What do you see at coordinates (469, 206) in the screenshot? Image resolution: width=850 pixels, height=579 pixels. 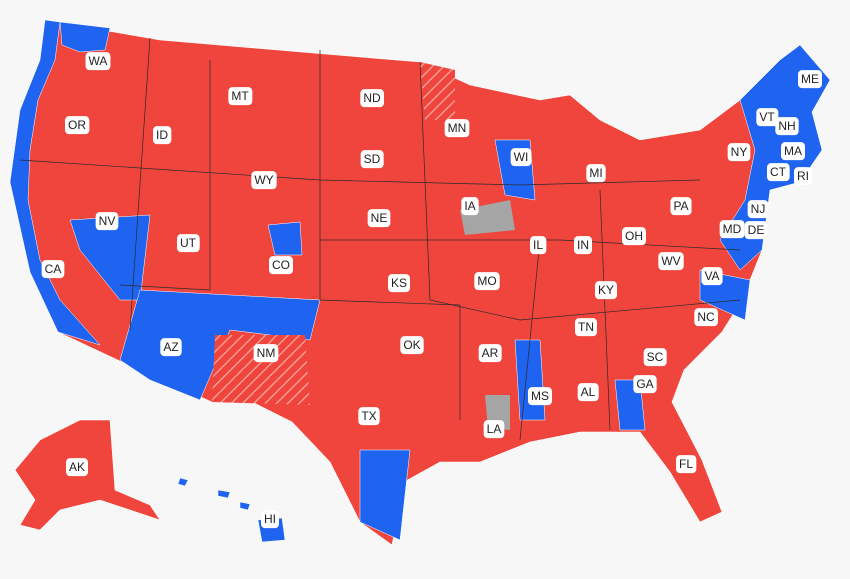 I see `state-label: IA` at bounding box center [469, 206].